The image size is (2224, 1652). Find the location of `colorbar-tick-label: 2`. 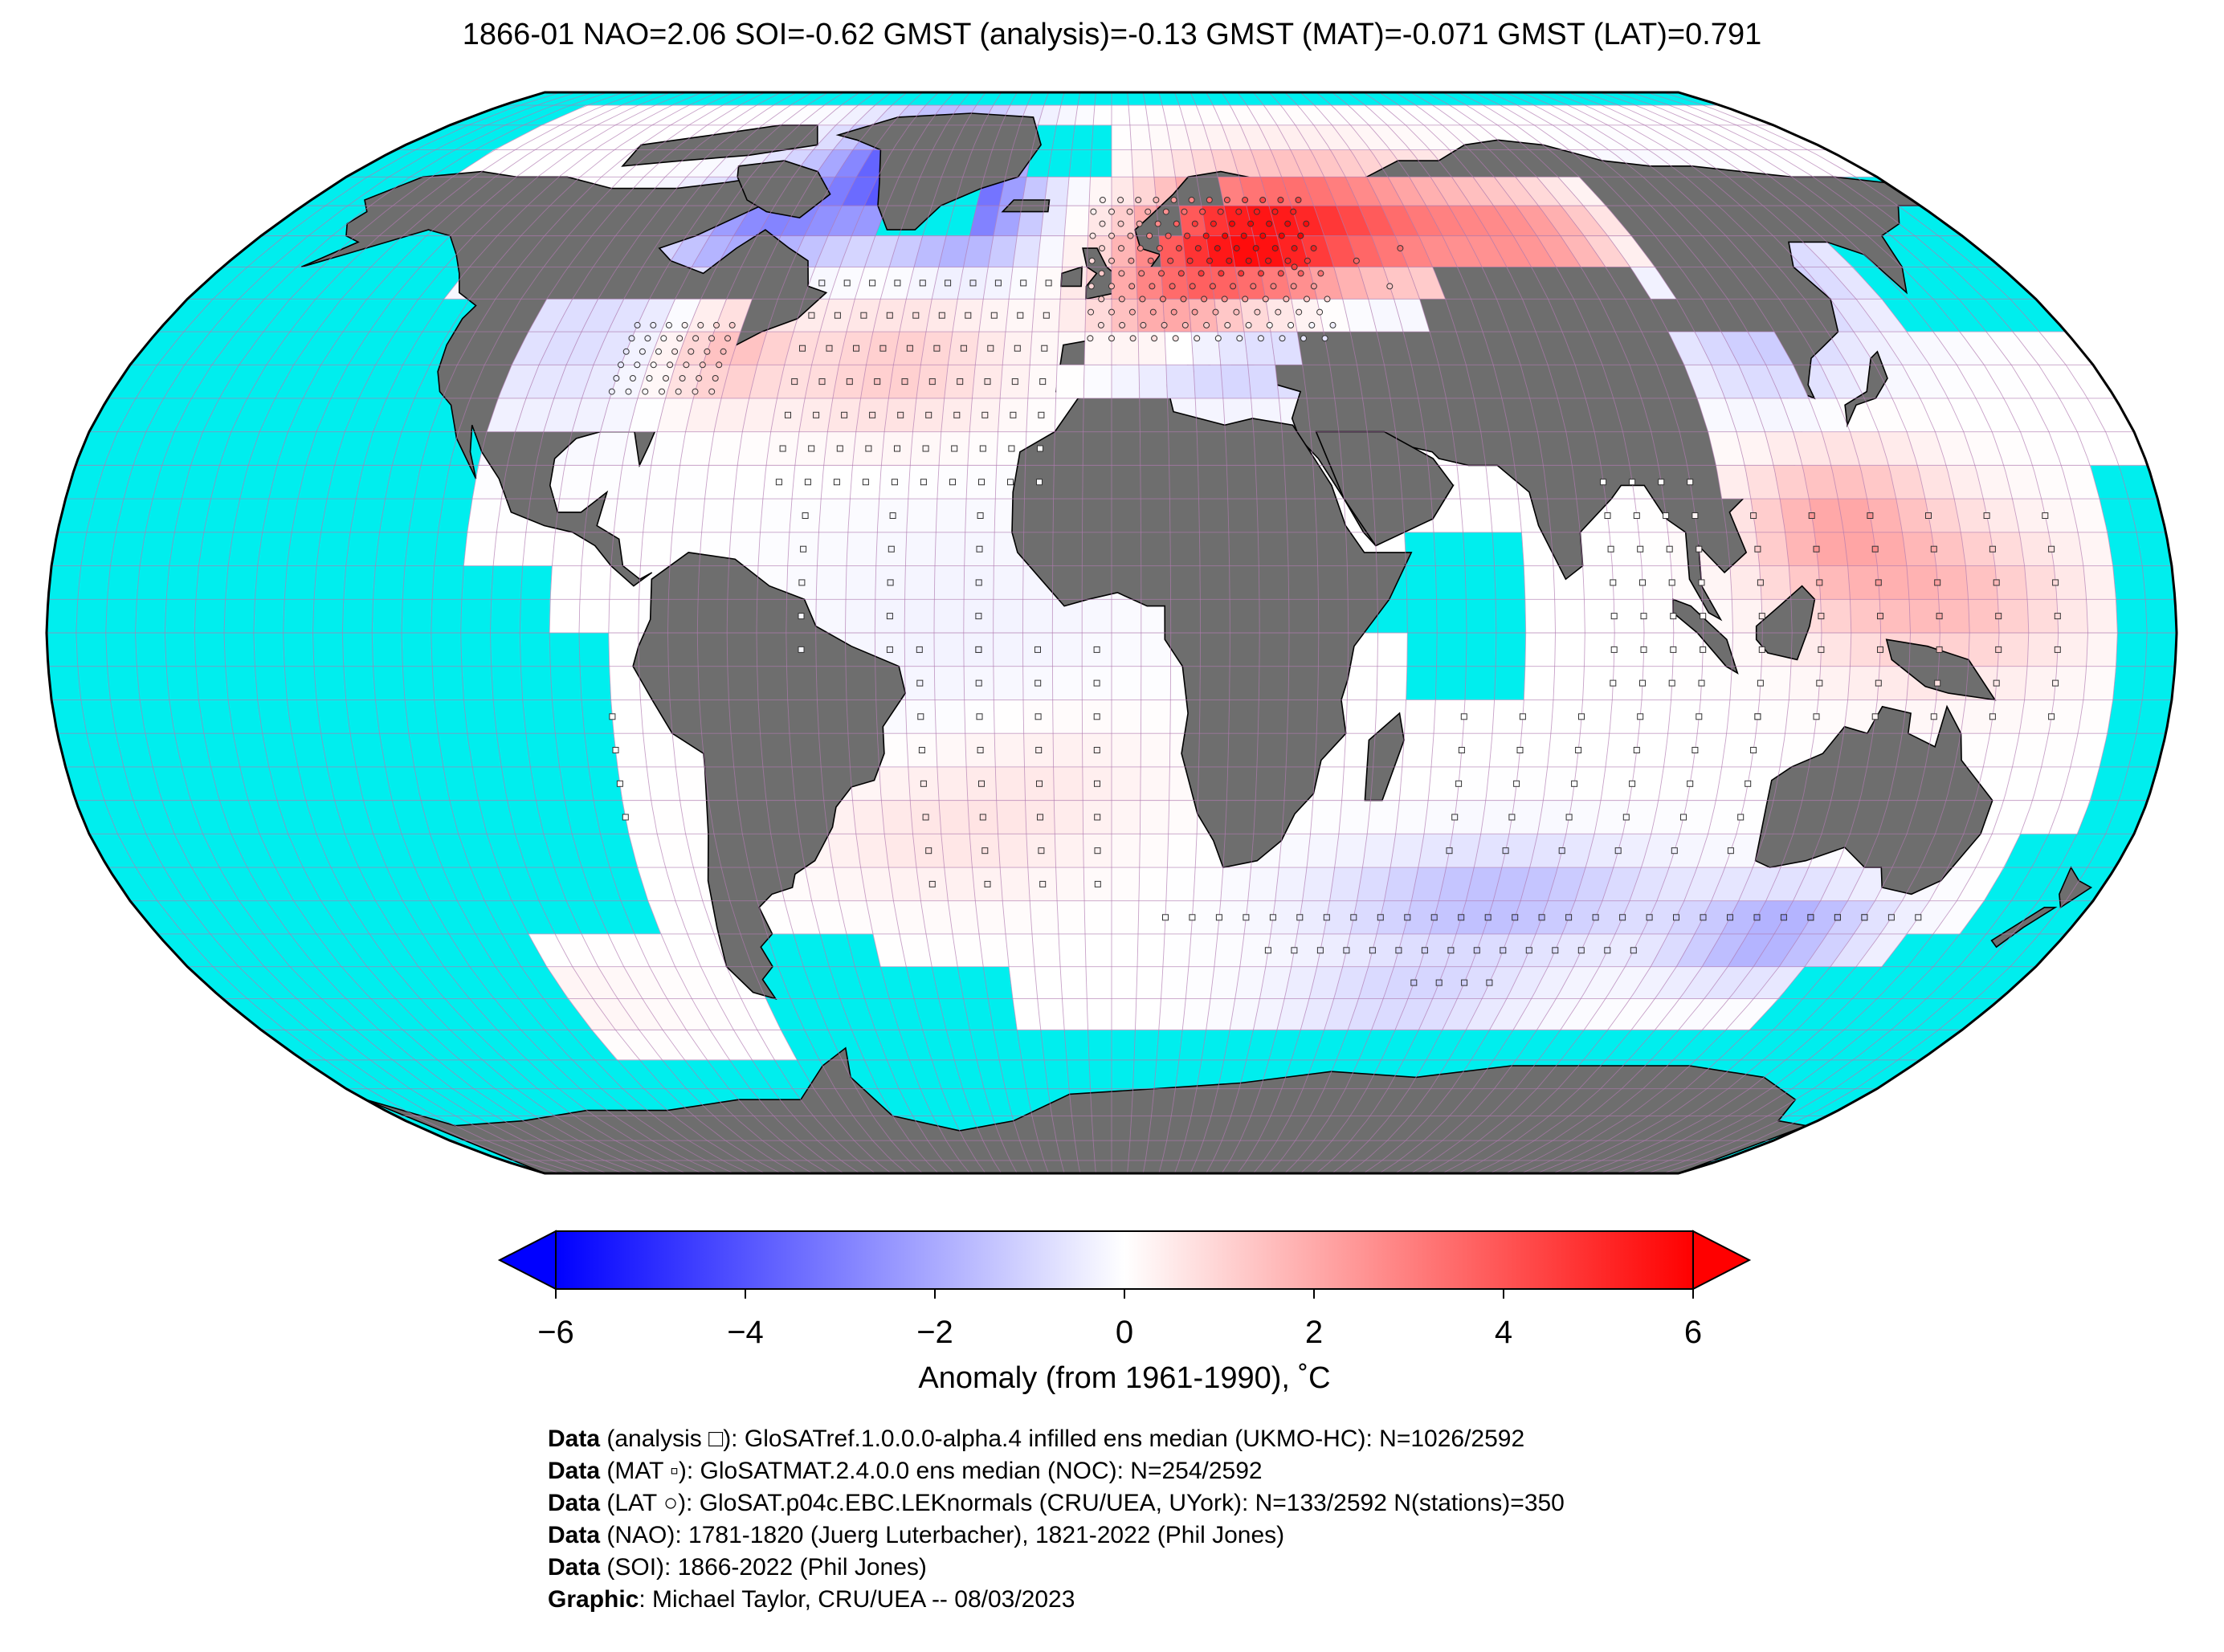

colorbar-tick-label: 2 is located at coordinates (1314, 1332).